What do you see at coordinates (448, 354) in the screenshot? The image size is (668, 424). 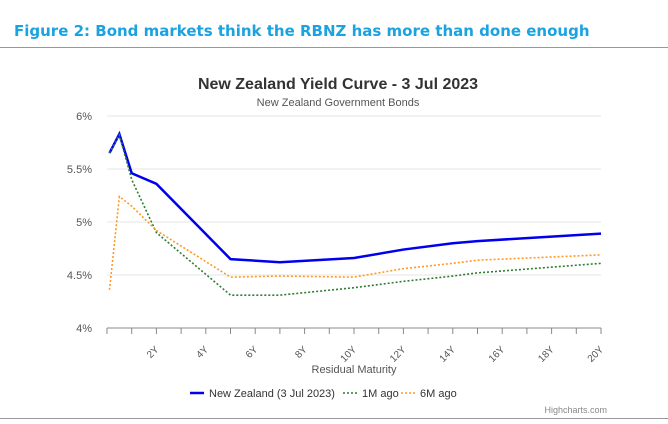 I see `x-tick-label: 14Y` at bounding box center [448, 354].